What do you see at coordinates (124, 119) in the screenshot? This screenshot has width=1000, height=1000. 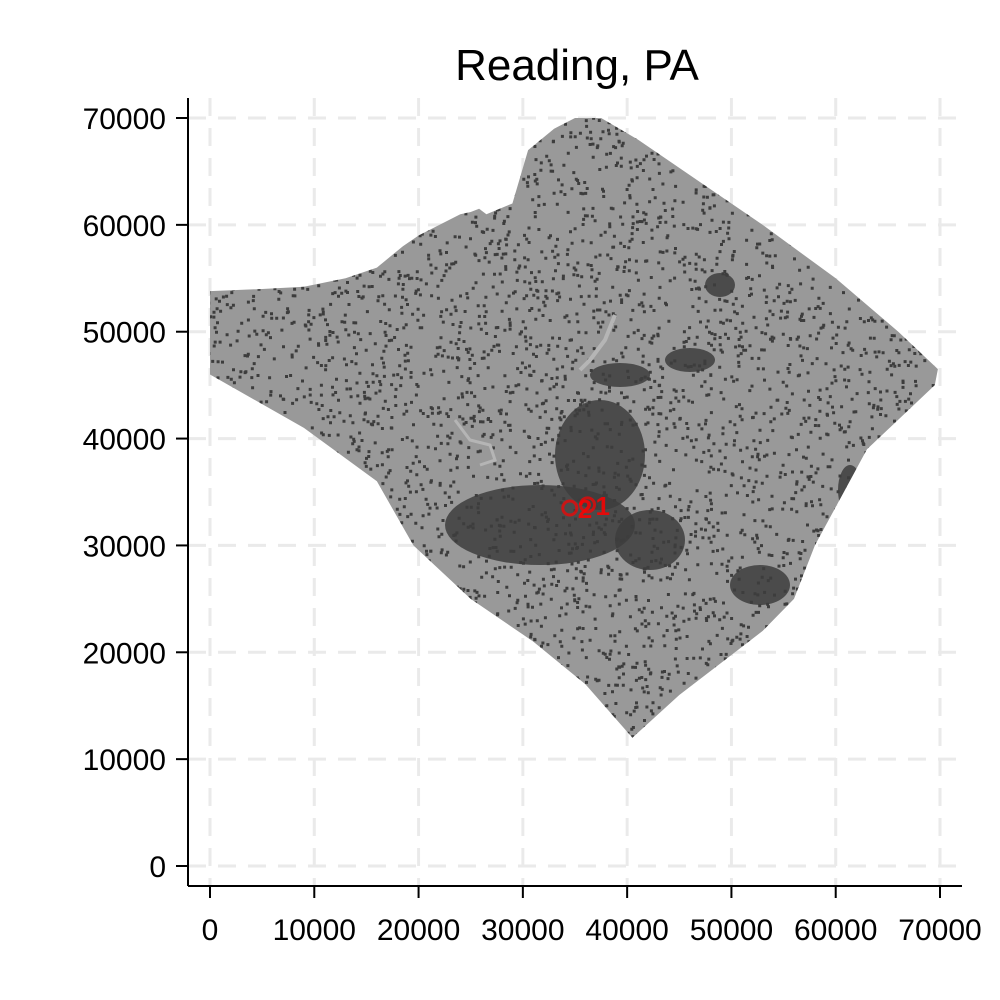 I see `y-tick-label: 70000` at bounding box center [124, 119].